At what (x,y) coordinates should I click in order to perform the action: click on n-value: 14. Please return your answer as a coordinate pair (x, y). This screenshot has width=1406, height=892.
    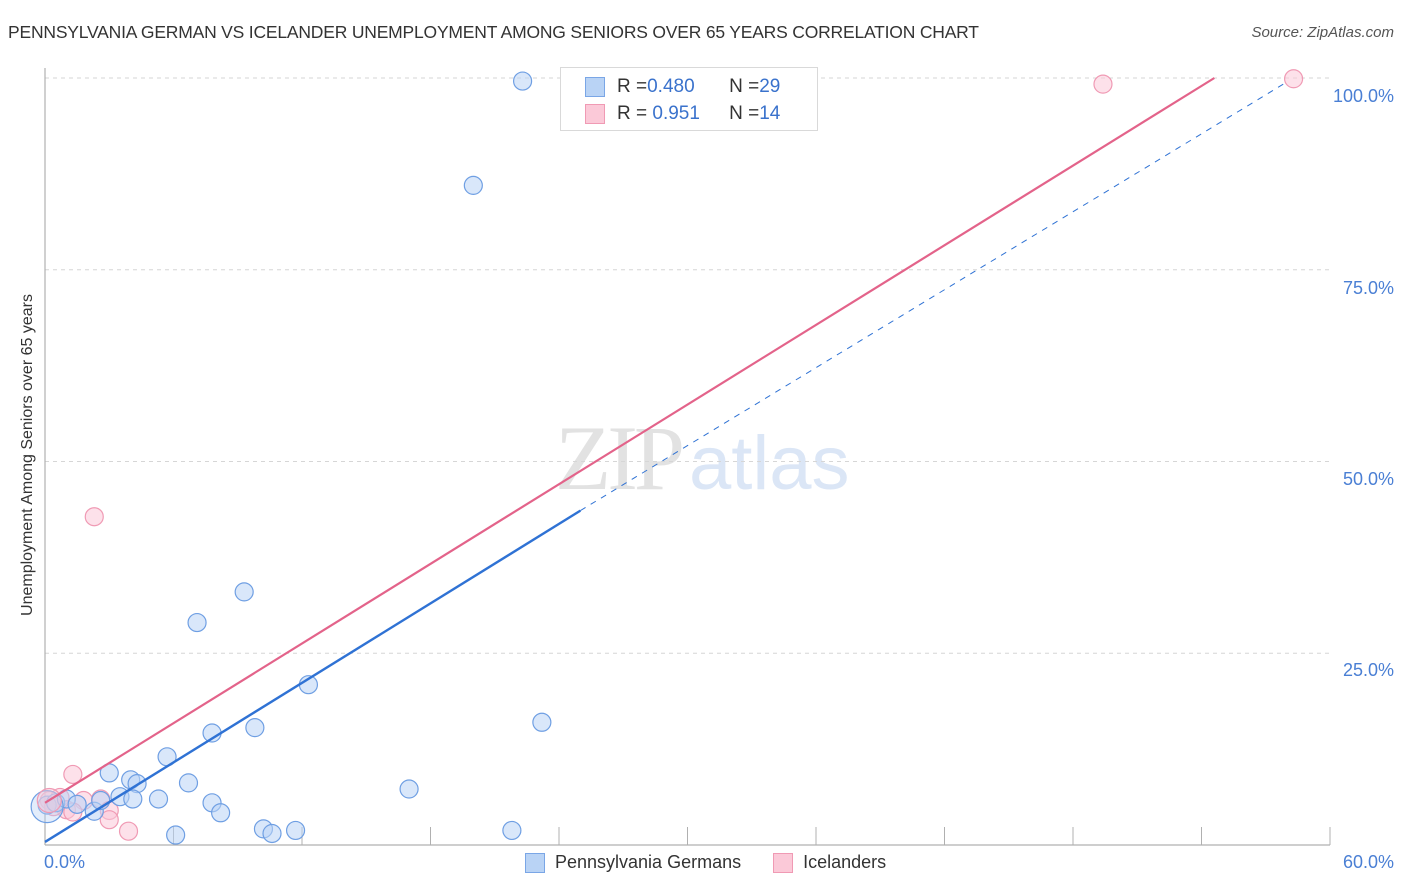
    Looking at the image, I should click on (770, 113).